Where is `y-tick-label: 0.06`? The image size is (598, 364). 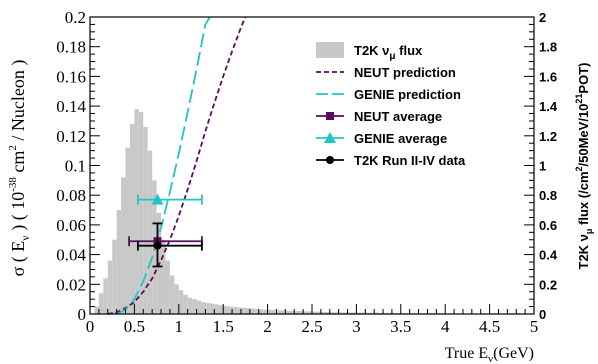
y-tick-label: 0.06 is located at coordinates (71, 225).